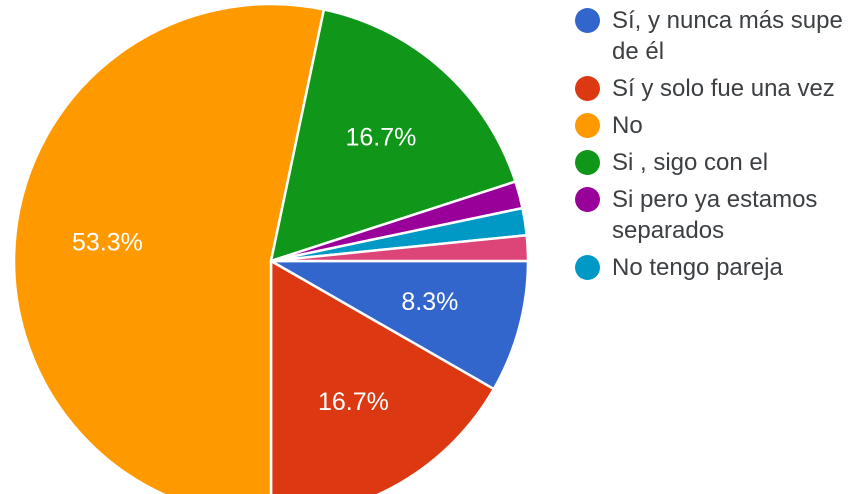  I want to click on pie-slice-nunca-mas, so click(398, 325).